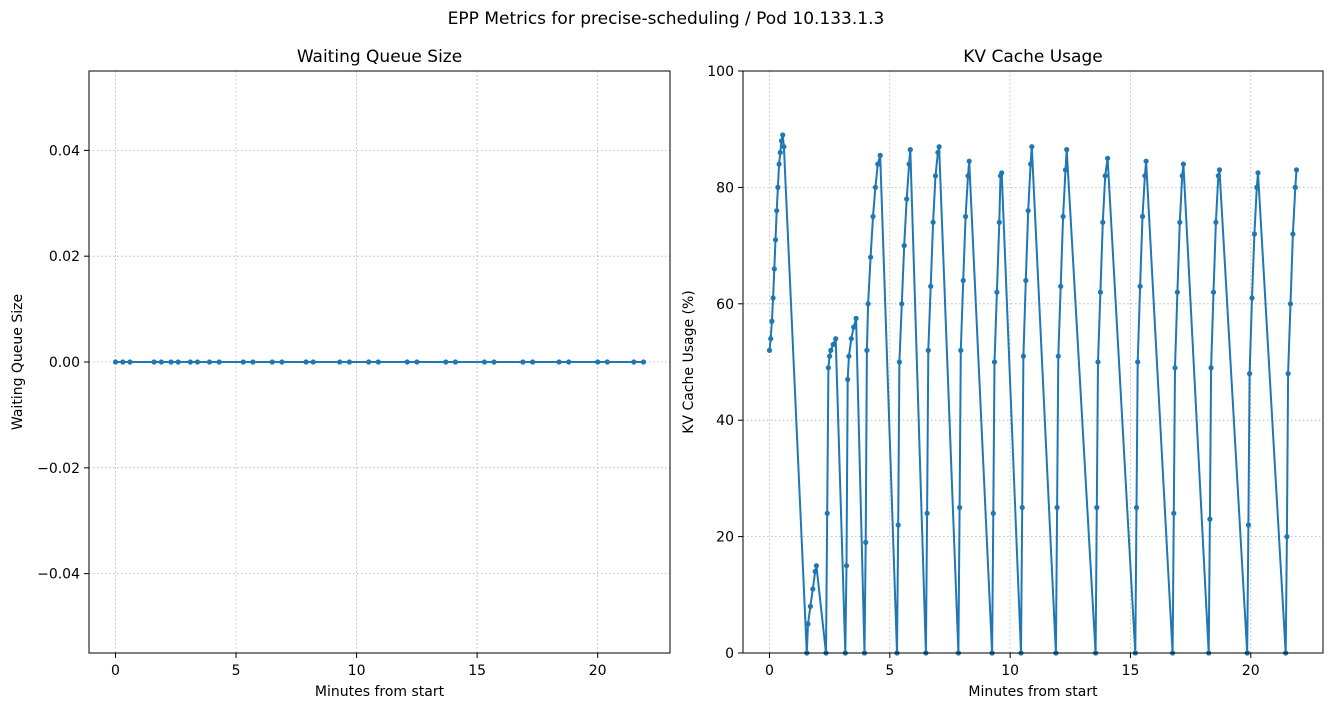 This screenshot has width=1332, height=710. I want to click on x-tick-label: 20, so click(1251, 671).